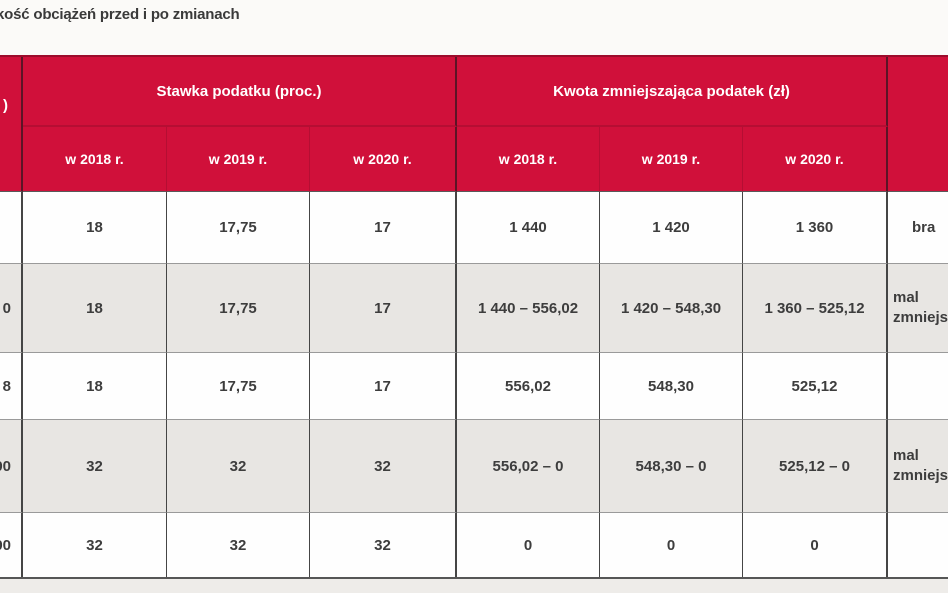  I want to click on kwota-2020-cell: 1 360, so click(815, 228).